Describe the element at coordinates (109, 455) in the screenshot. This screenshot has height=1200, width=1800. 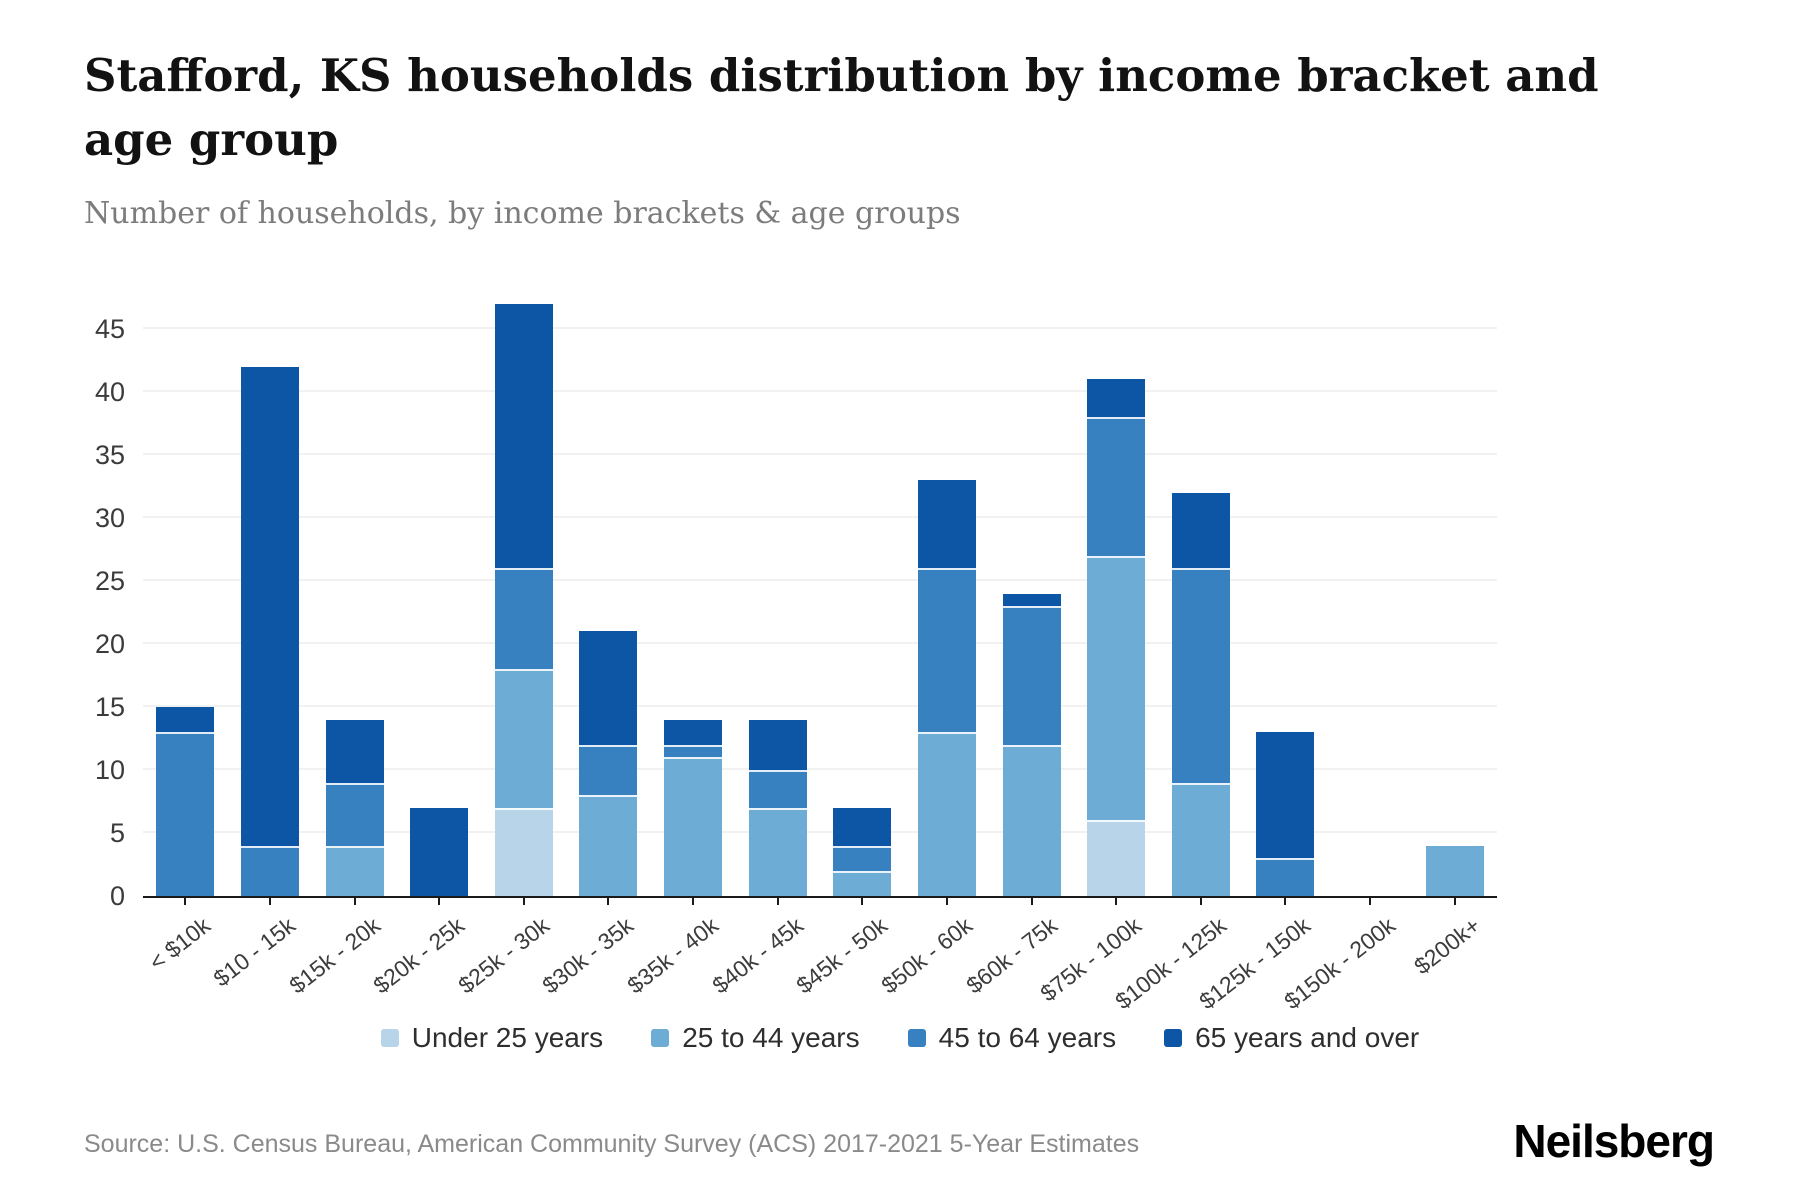
I see `y-tick-label: 35` at that location.